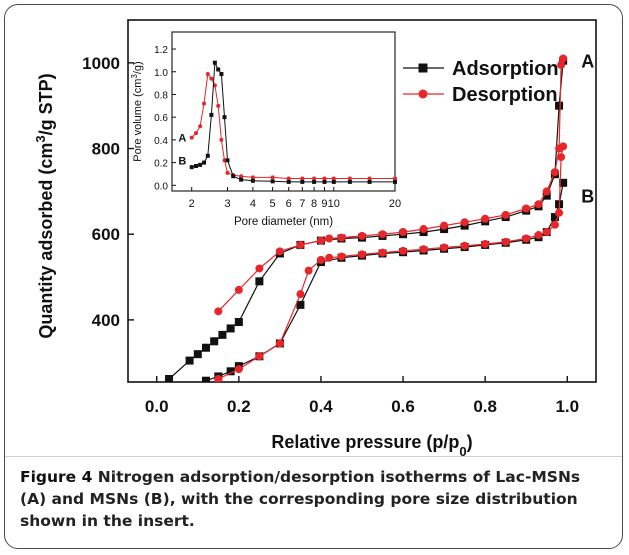 This screenshot has width=629, height=555. Describe the element at coordinates (56, 477) in the screenshot. I see `caption-label: Figure 4` at that location.